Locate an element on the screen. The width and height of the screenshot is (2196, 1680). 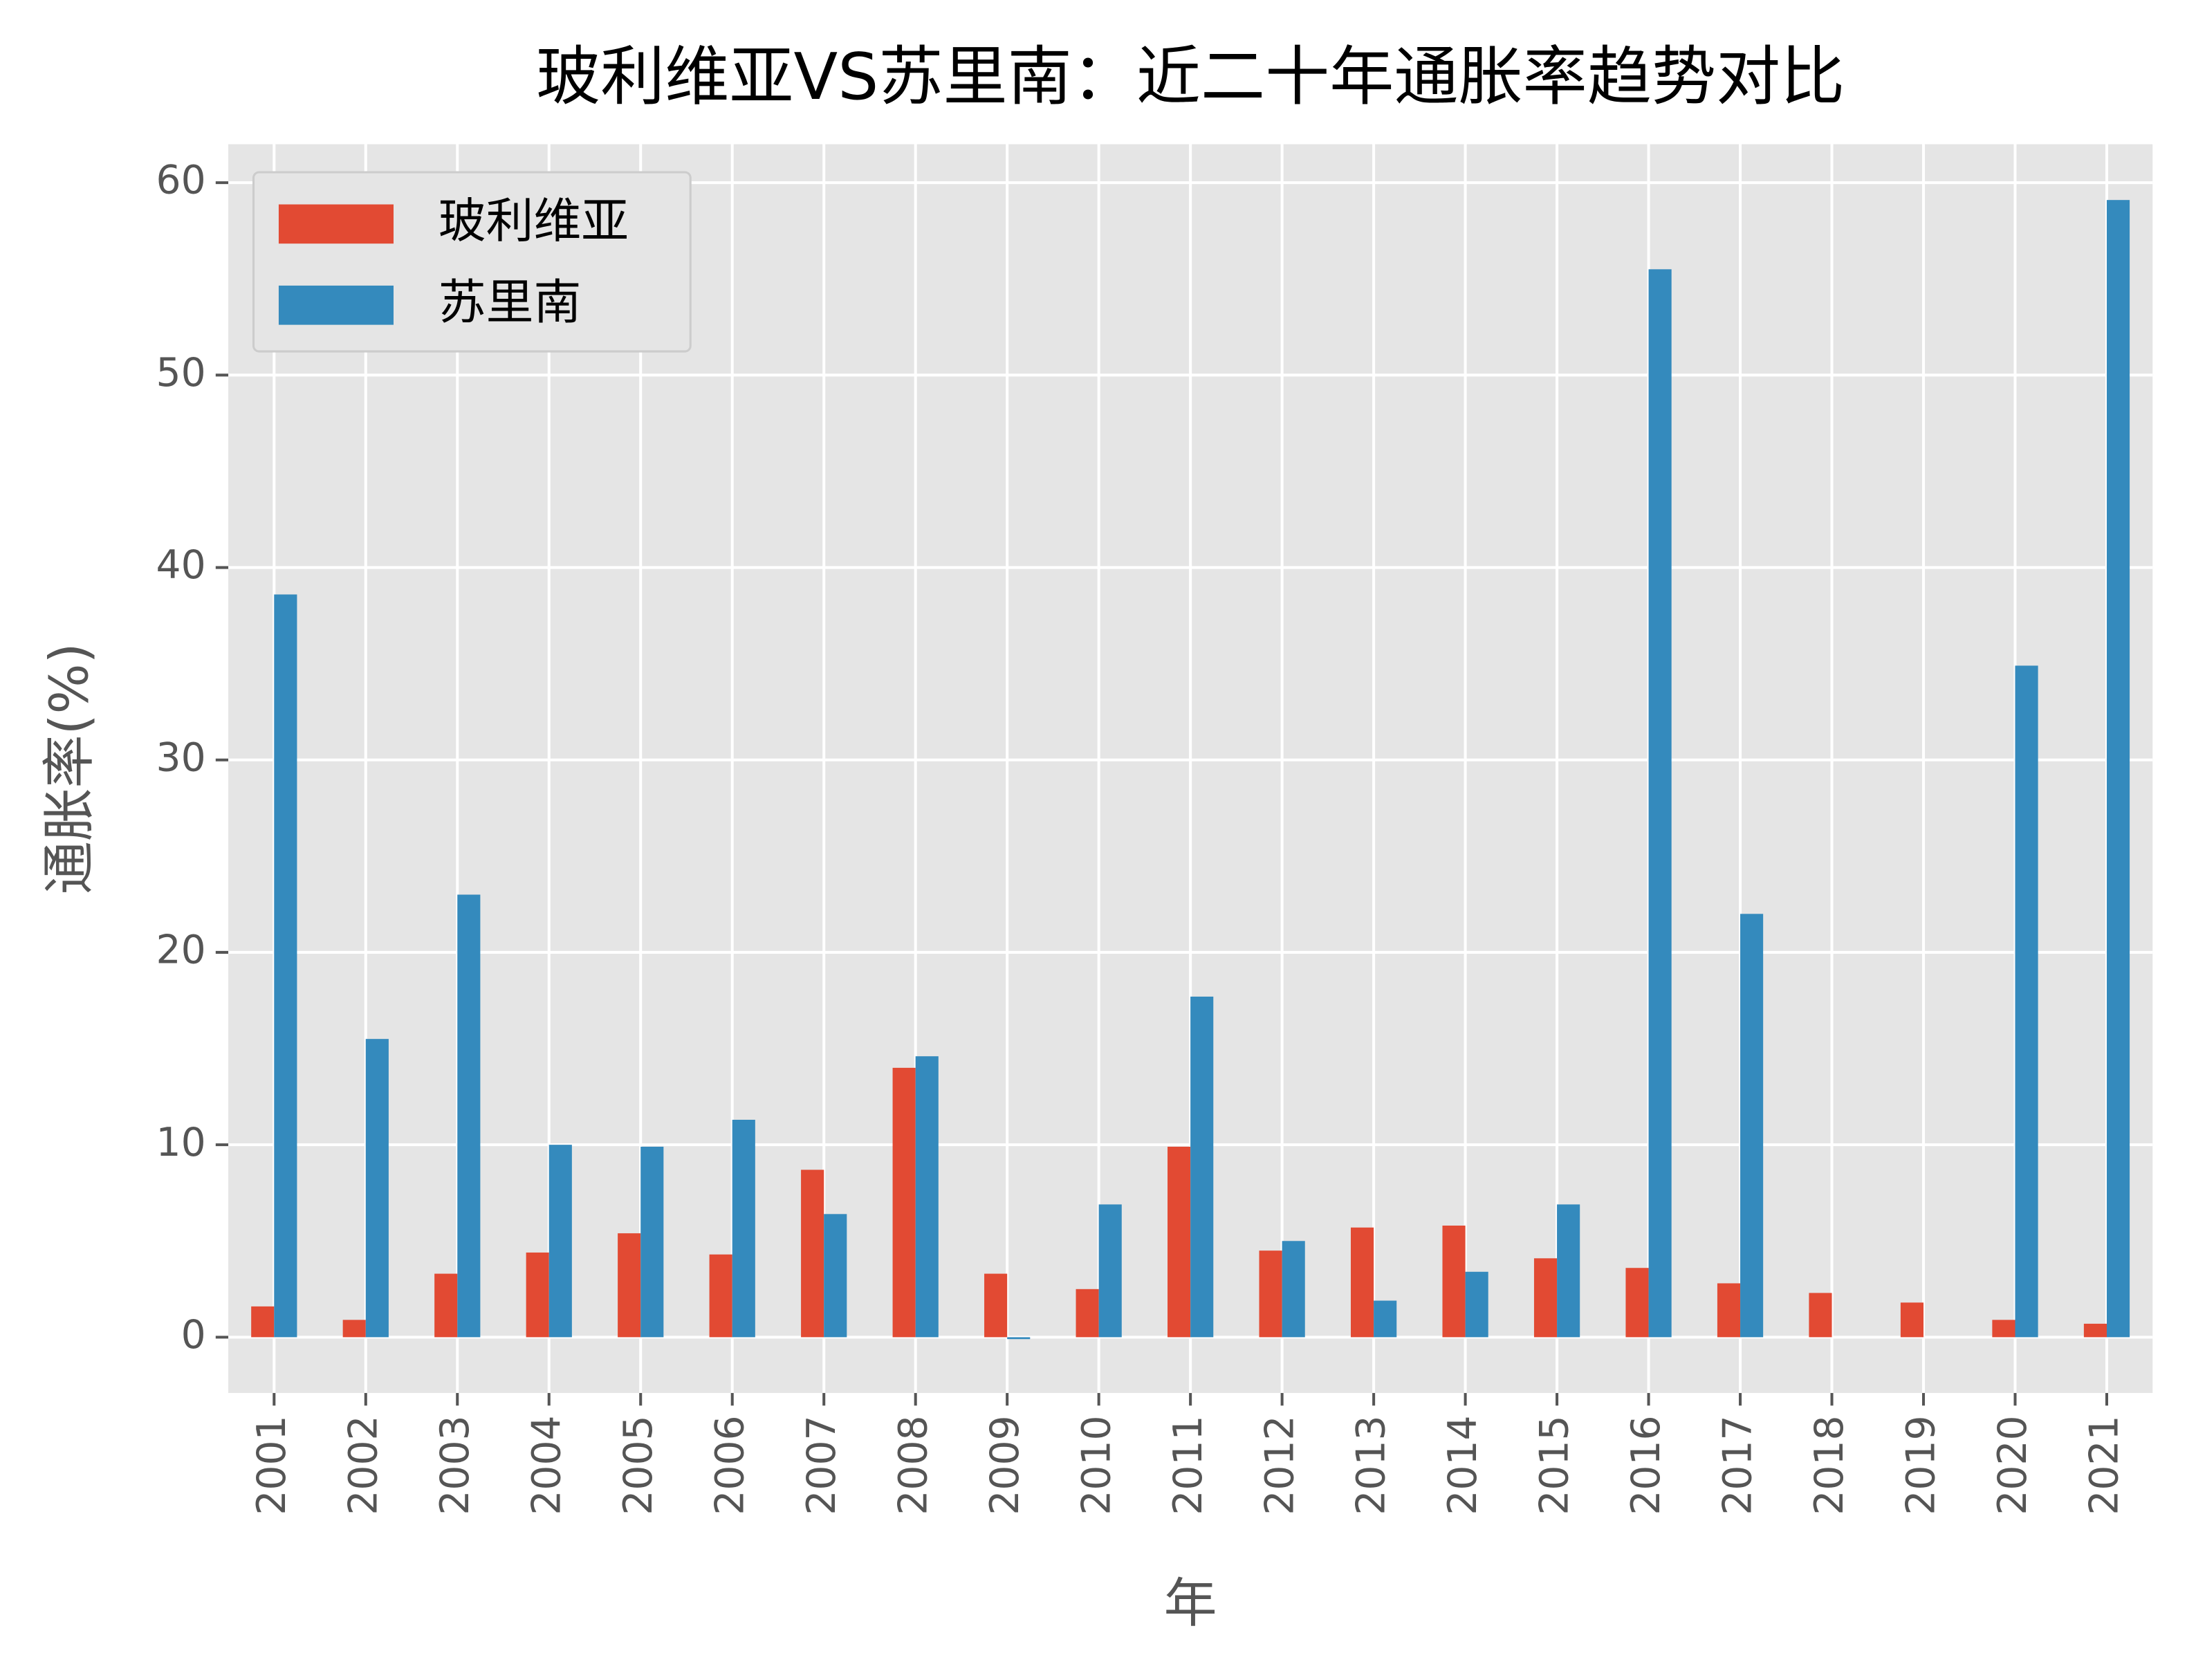
x-tick-label: 2010 is located at coordinates (1096, 1465).